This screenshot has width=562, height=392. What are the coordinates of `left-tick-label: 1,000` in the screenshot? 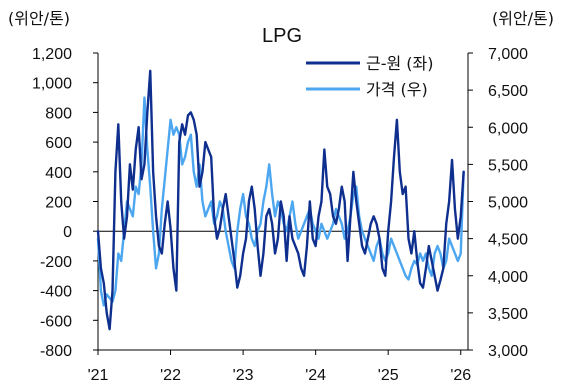 It's located at (52, 84).